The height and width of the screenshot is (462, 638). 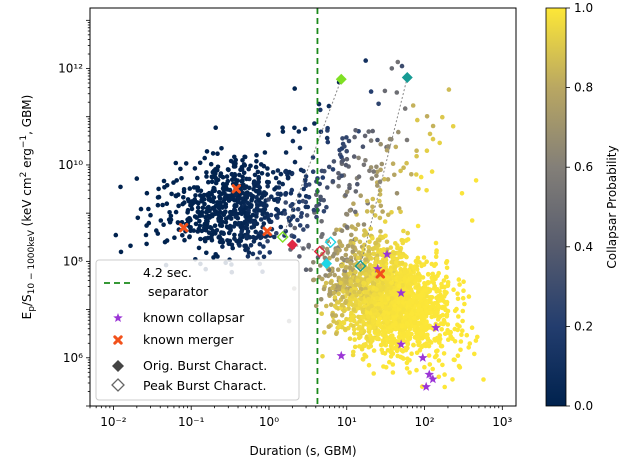 I want to click on colorbar-tick-label: 0.0, so click(x=583, y=406).